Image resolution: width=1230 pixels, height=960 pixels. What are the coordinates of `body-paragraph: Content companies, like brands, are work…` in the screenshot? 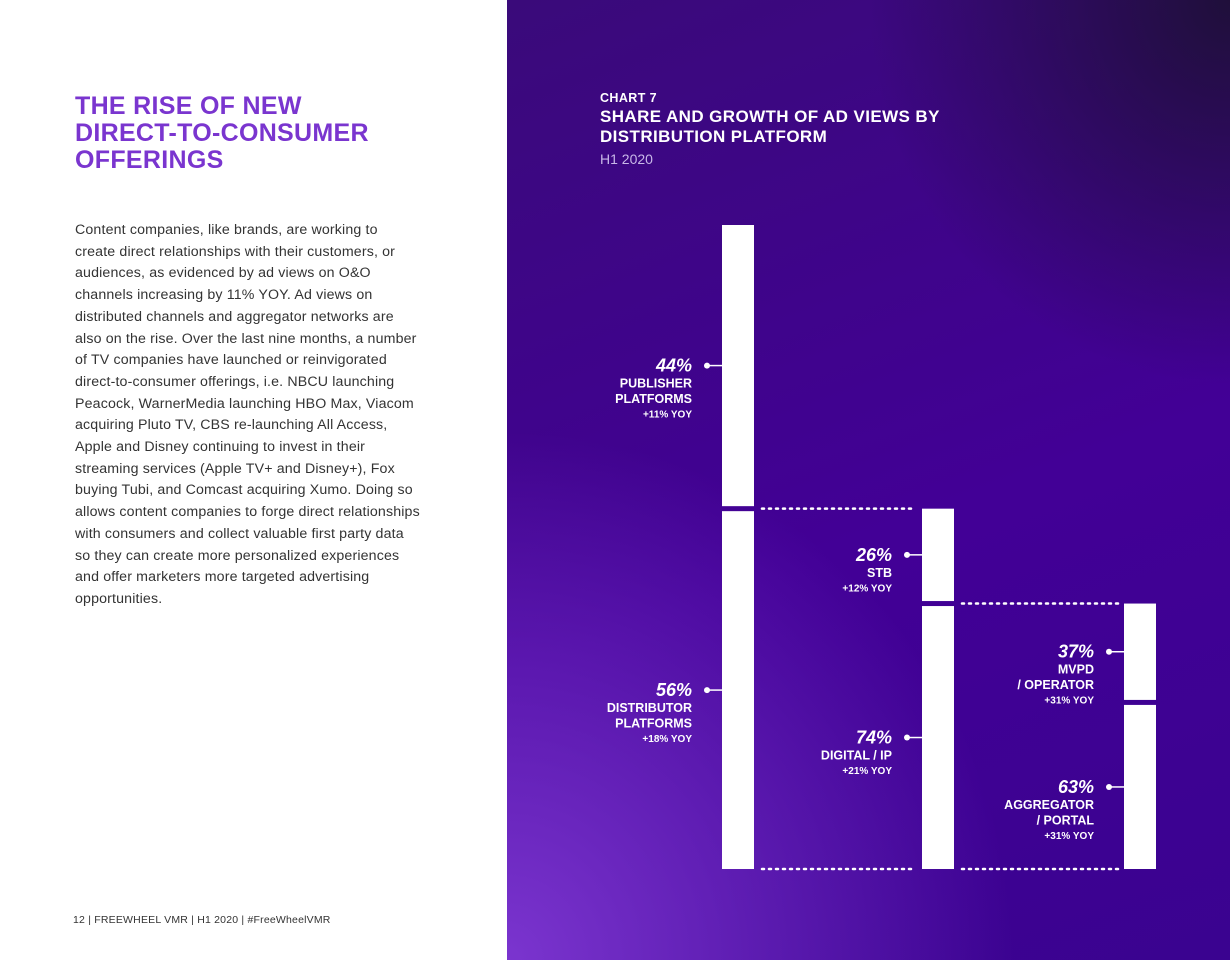 It's located at (247, 414).